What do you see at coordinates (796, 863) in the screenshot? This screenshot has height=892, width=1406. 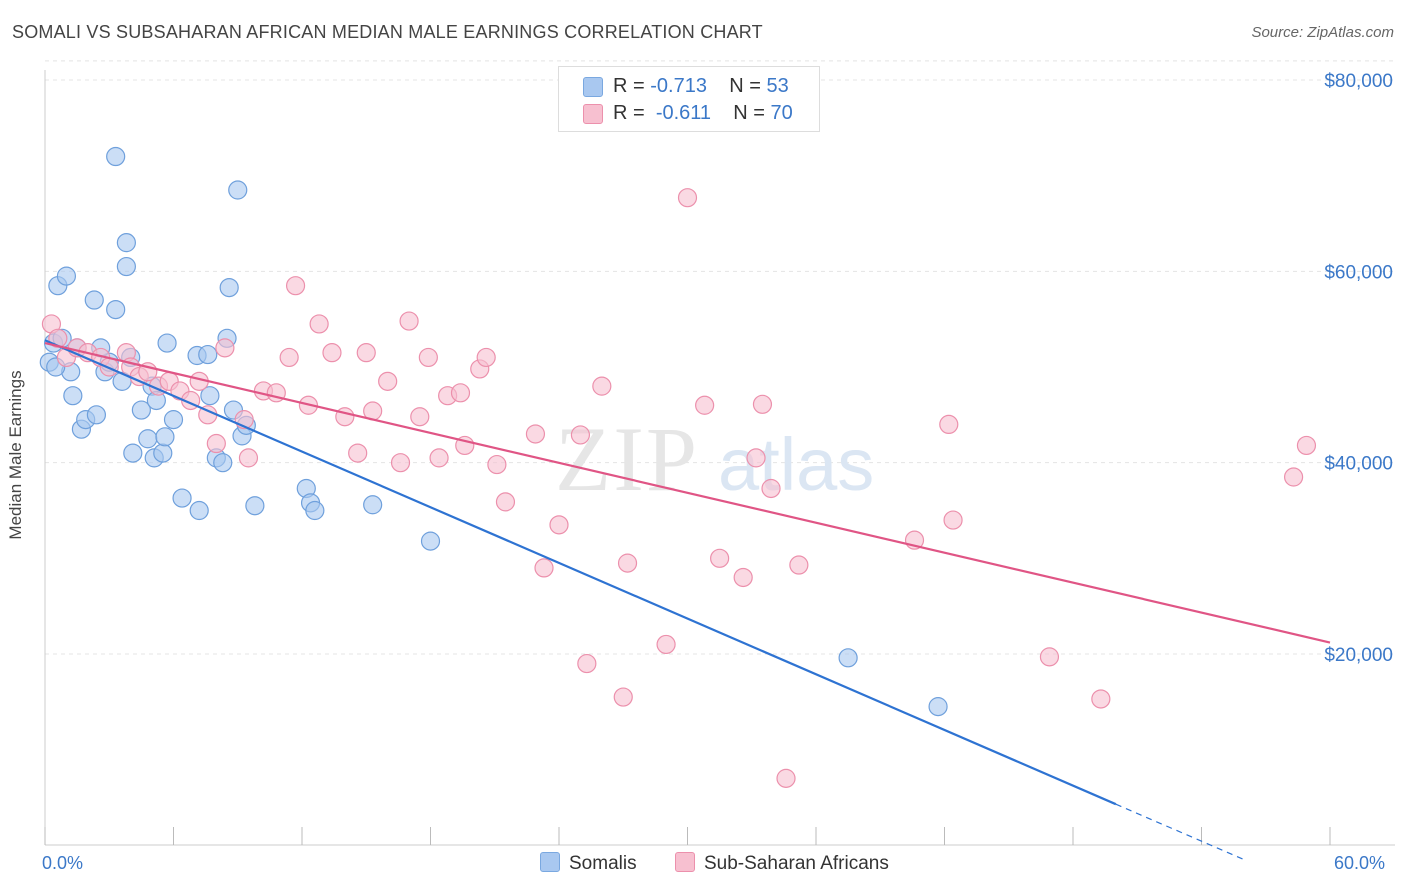 I see `legend-label-subsaharan: Sub-Saharan Africans` at bounding box center [796, 863].